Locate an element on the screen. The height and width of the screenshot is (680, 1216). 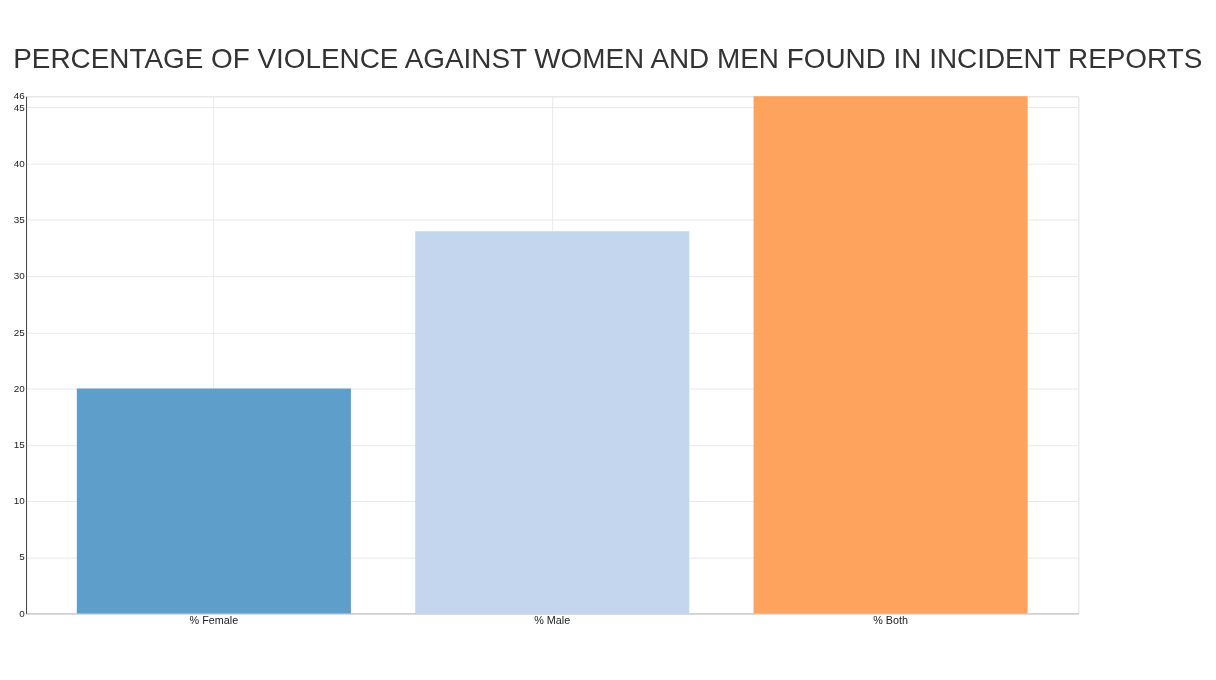
y-tick-label: 40 is located at coordinates (19, 163).